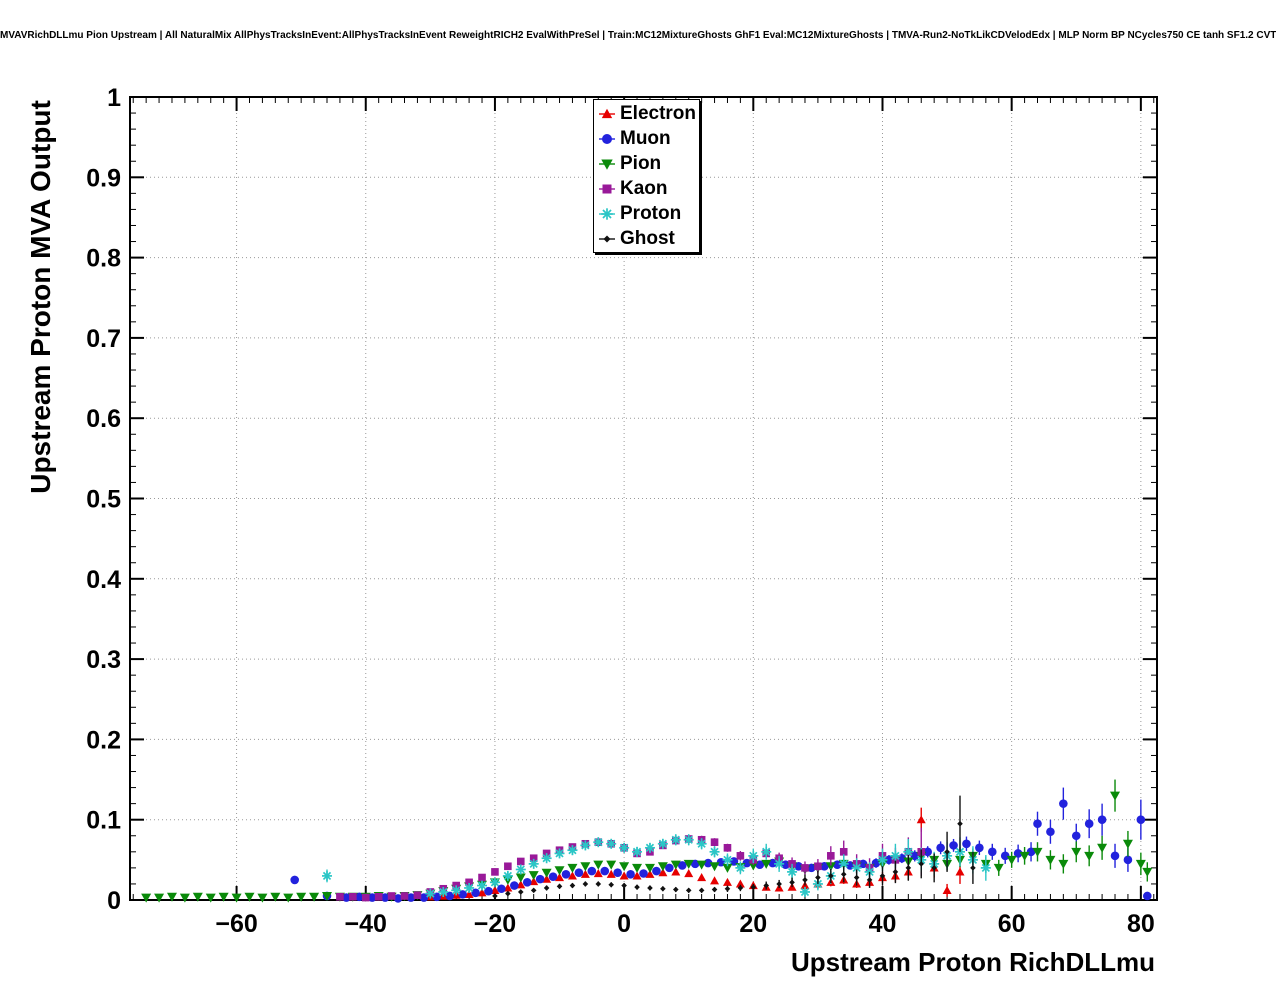 The height and width of the screenshot is (996, 1276). Describe the element at coordinates (40, 297) in the screenshot. I see `y-axis-title: Upstream Proton MVA Output` at that location.